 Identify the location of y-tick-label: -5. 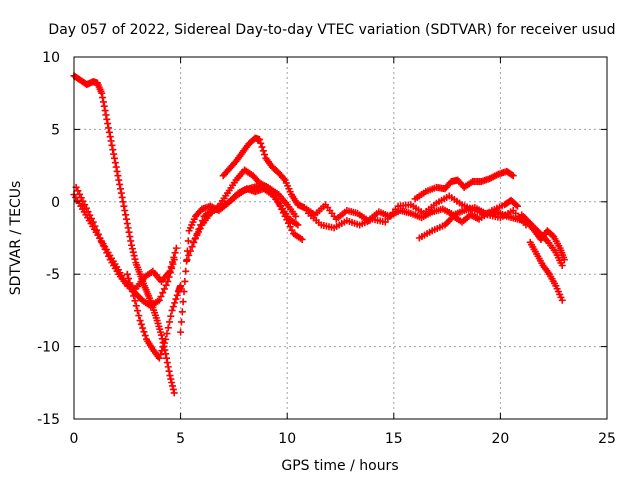
(53, 275).